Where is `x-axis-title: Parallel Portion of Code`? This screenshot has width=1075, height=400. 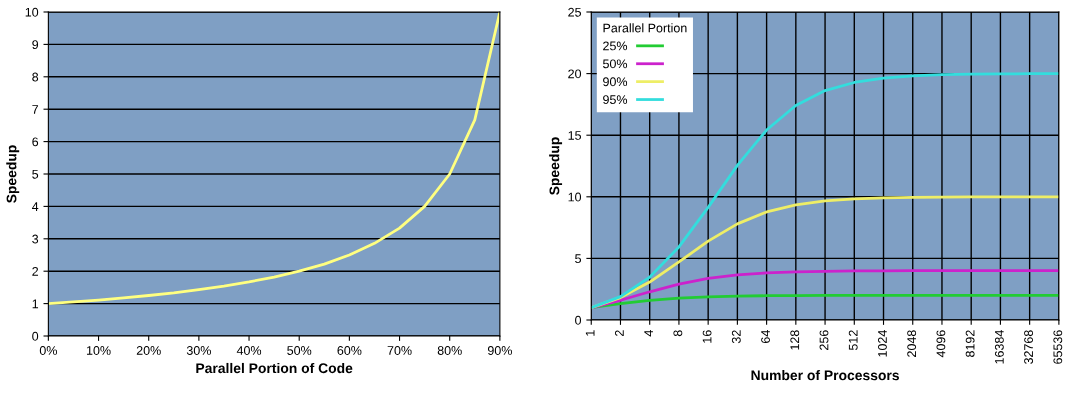
x-axis-title: Parallel Portion of Code is located at coordinates (274, 368).